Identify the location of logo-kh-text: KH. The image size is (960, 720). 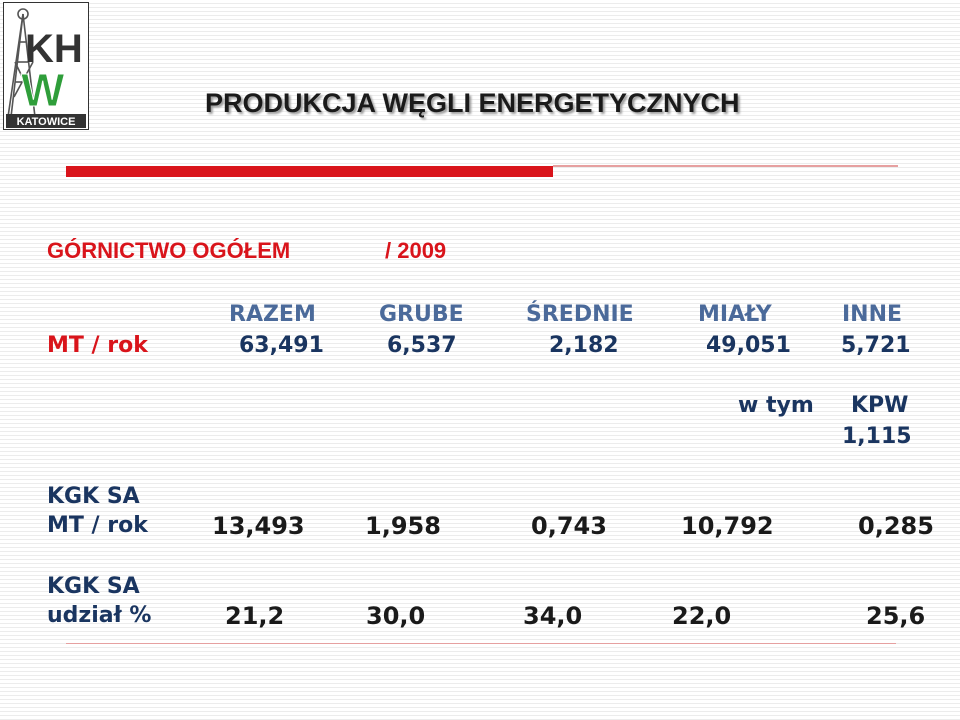
(54, 49).